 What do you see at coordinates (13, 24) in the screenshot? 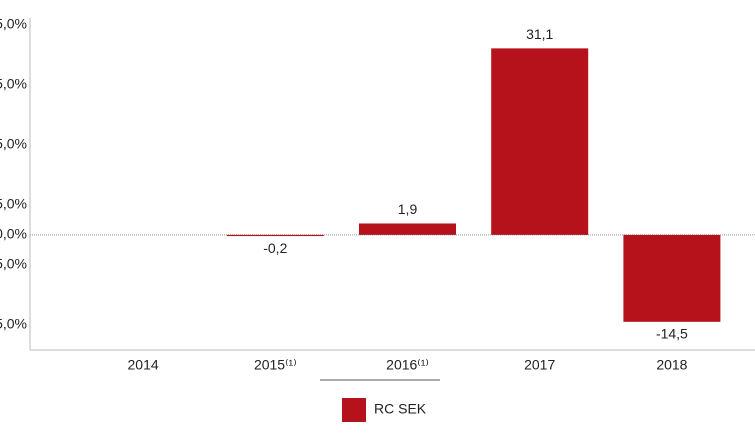
I see `y-tick-label: 35,0%` at bounding box center [13, 24].